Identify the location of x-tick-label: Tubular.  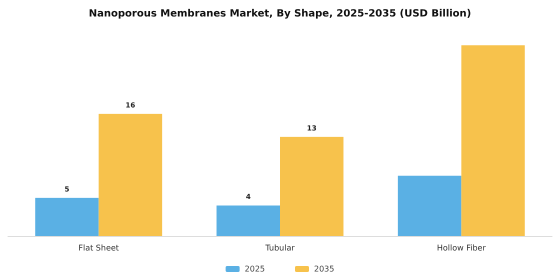
(280, 248).